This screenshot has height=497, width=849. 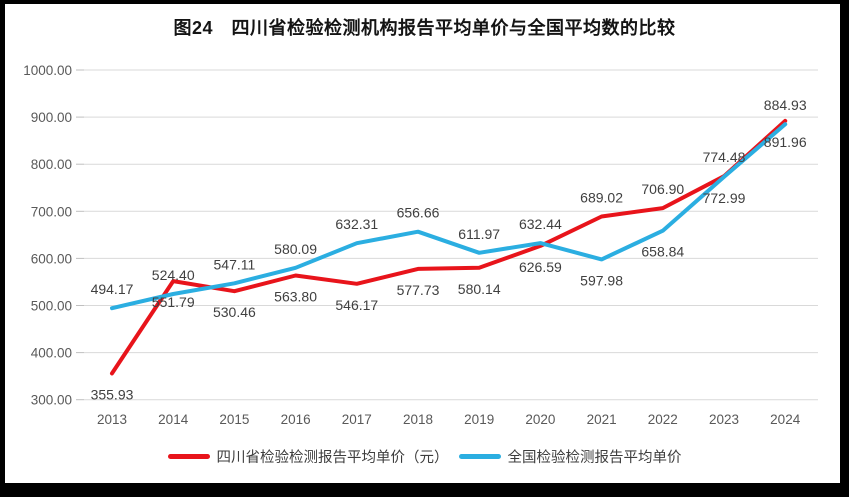 What do you see at coordinates (785, 105) in the screenshot?
I see `data-label-national: 884.93` at bounding box center [785, 105].